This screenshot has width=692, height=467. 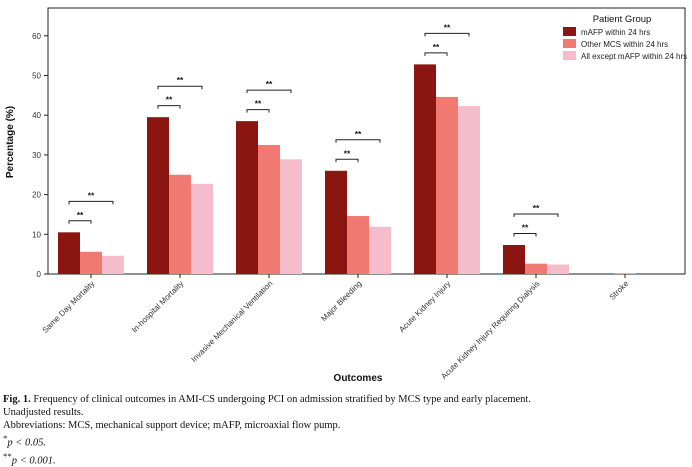 What do you see at coordinates (358, 378) in the screenshot?
I see `x-axis-title: Outcomes` at bounding box center [358, 378].